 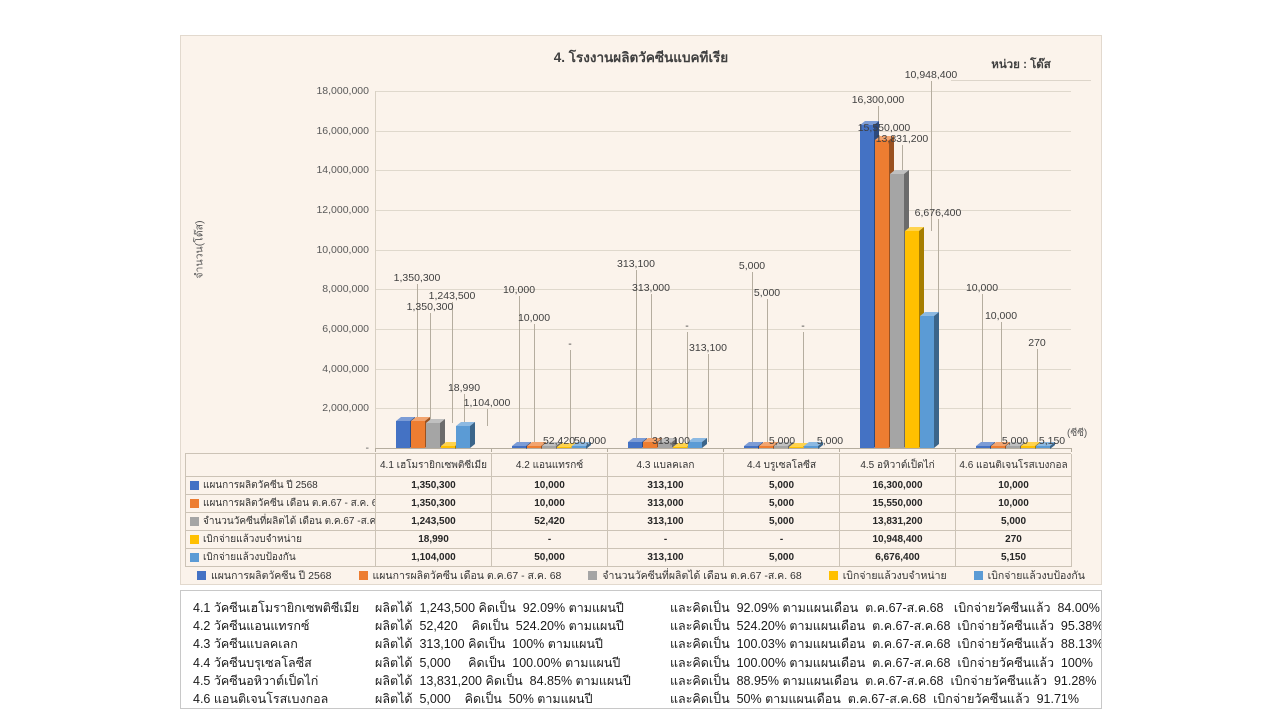 What do you see at coordinates (345, 329) in the screenshot?
I see `y-tick-label: 6,000,000` at bounding box center [345, 329].